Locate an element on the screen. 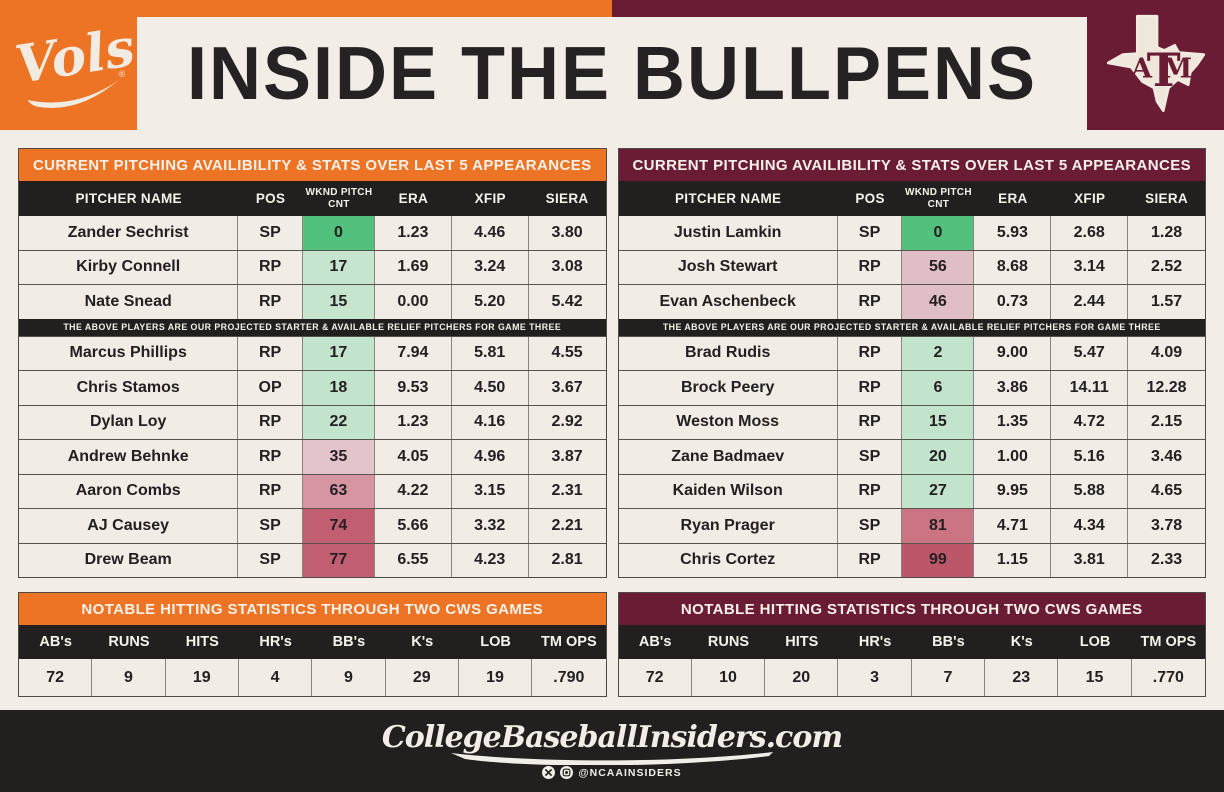 The height and width of the screenshot is (792, 1224). pitcher-row: Marcus Phillips RP 17 7.94 5.81 4.55 is located at coordinates (312, 352).